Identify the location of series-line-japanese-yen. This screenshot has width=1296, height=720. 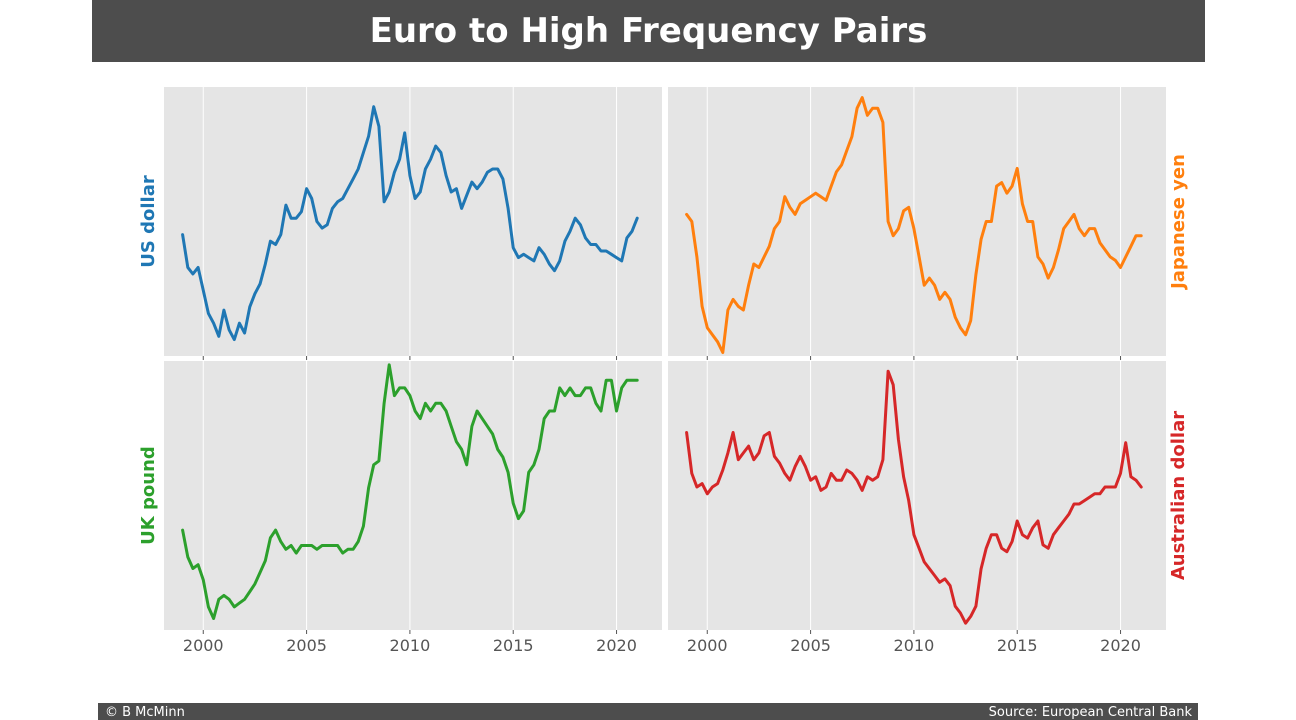
(914, 225).